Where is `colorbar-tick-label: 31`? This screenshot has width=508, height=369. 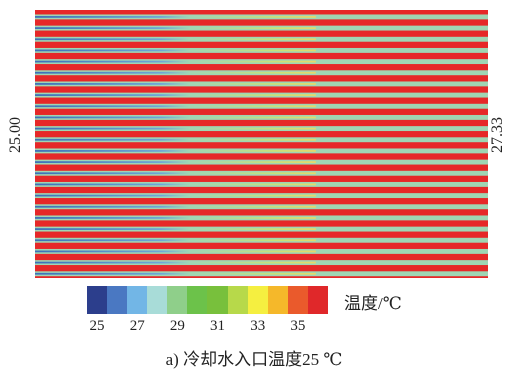 colorbar-tick-label: 31 is located at coordinates (218, 326).